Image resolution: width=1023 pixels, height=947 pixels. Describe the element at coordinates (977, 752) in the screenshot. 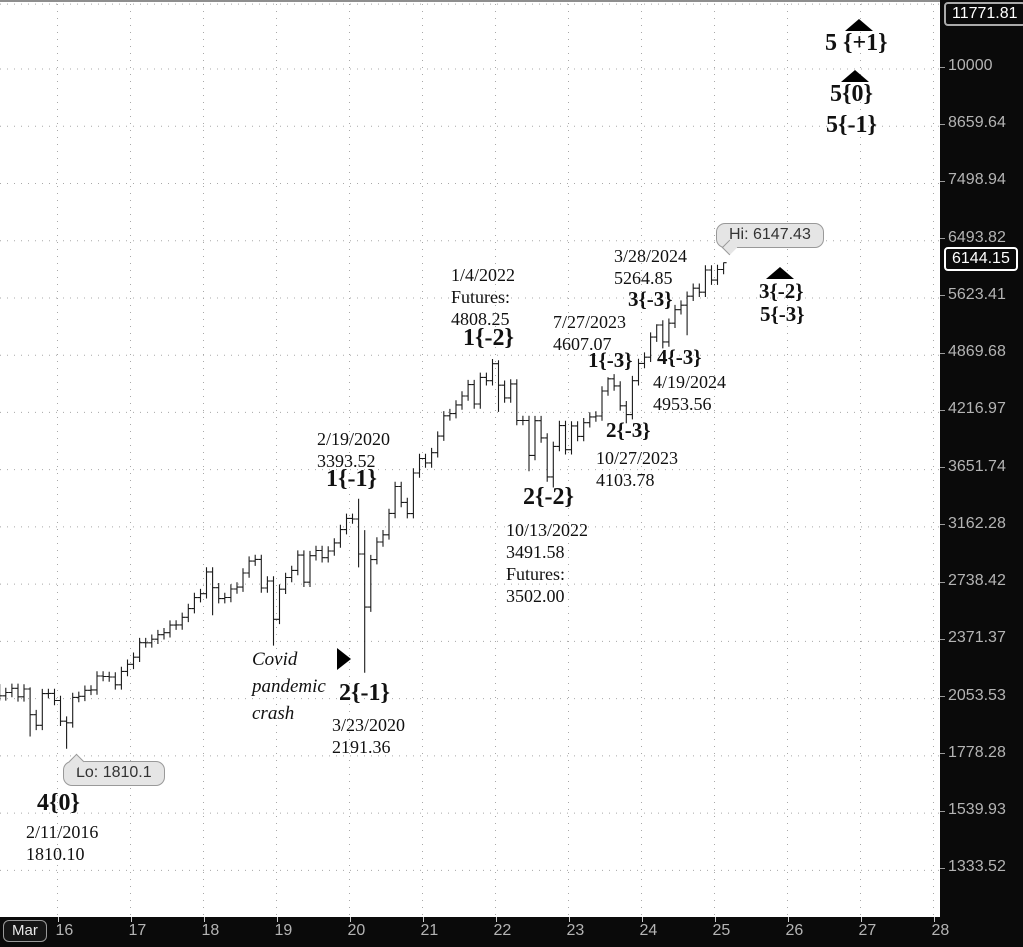

I see `price-axis-label: 1778.28` at that location.